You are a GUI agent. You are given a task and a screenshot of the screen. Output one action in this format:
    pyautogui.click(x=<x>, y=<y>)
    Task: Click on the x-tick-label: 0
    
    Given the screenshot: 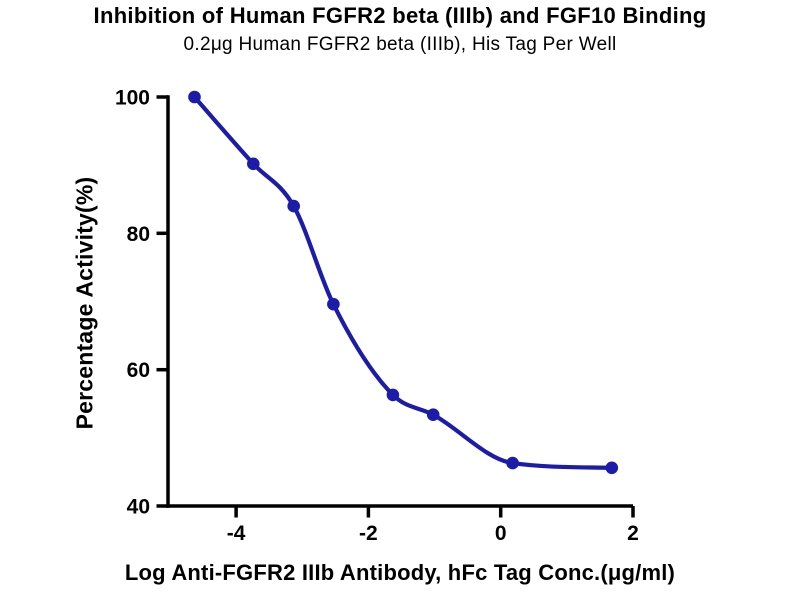 What is the action you would take?
    pyautogui.click(x=501, y=533)
    